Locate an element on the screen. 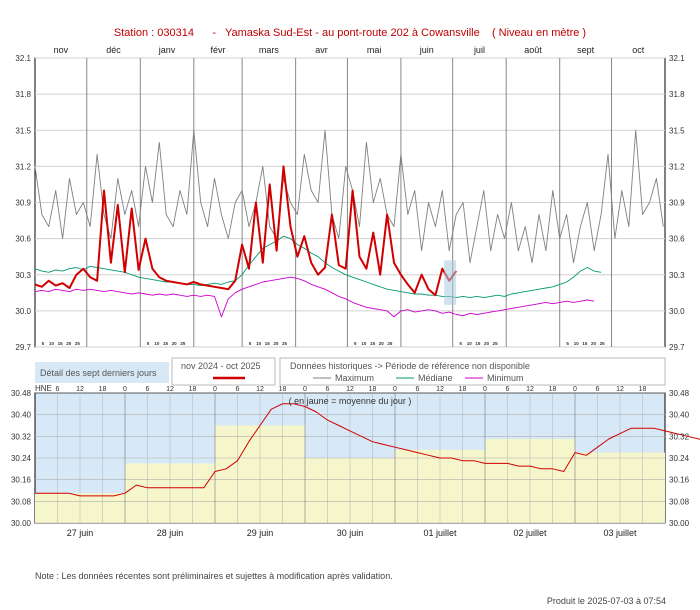  detail-ytick-right: 30.40 is located at coordinates (679, 415).